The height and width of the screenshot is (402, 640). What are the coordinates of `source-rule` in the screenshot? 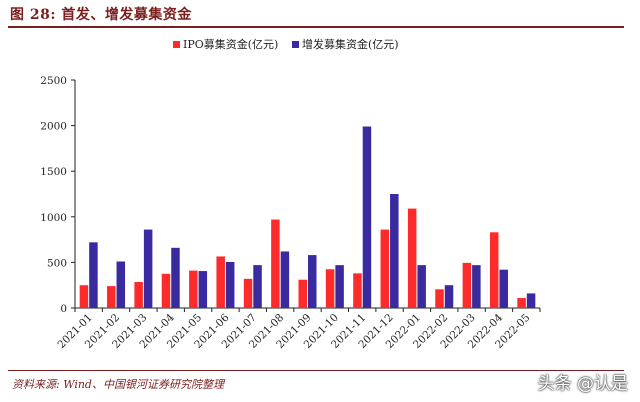 It's located at (316, 370).